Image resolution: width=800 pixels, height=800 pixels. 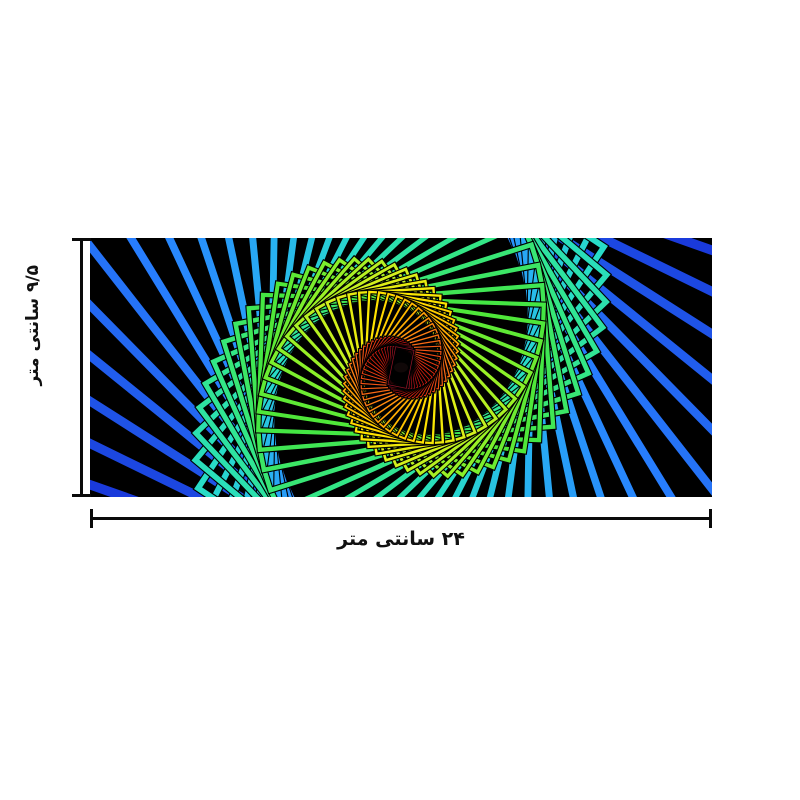 What do you see at coordinates (81, 495) in the screenshot?
I see `height-dimension-bottom-cap` at bounding box center [81, 495].